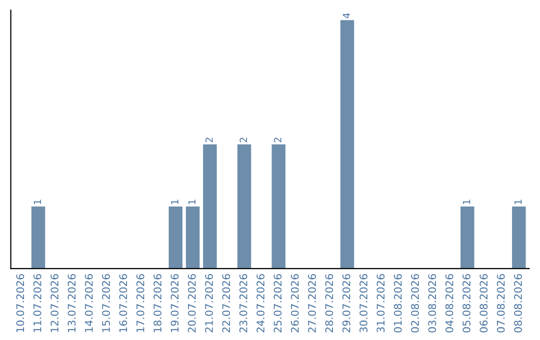 This screenshot has height=340, width=540. Describe the element at coordinates (54, 303) in the screenshot. I see `x-tick-label: 12.07.2026` at that location.